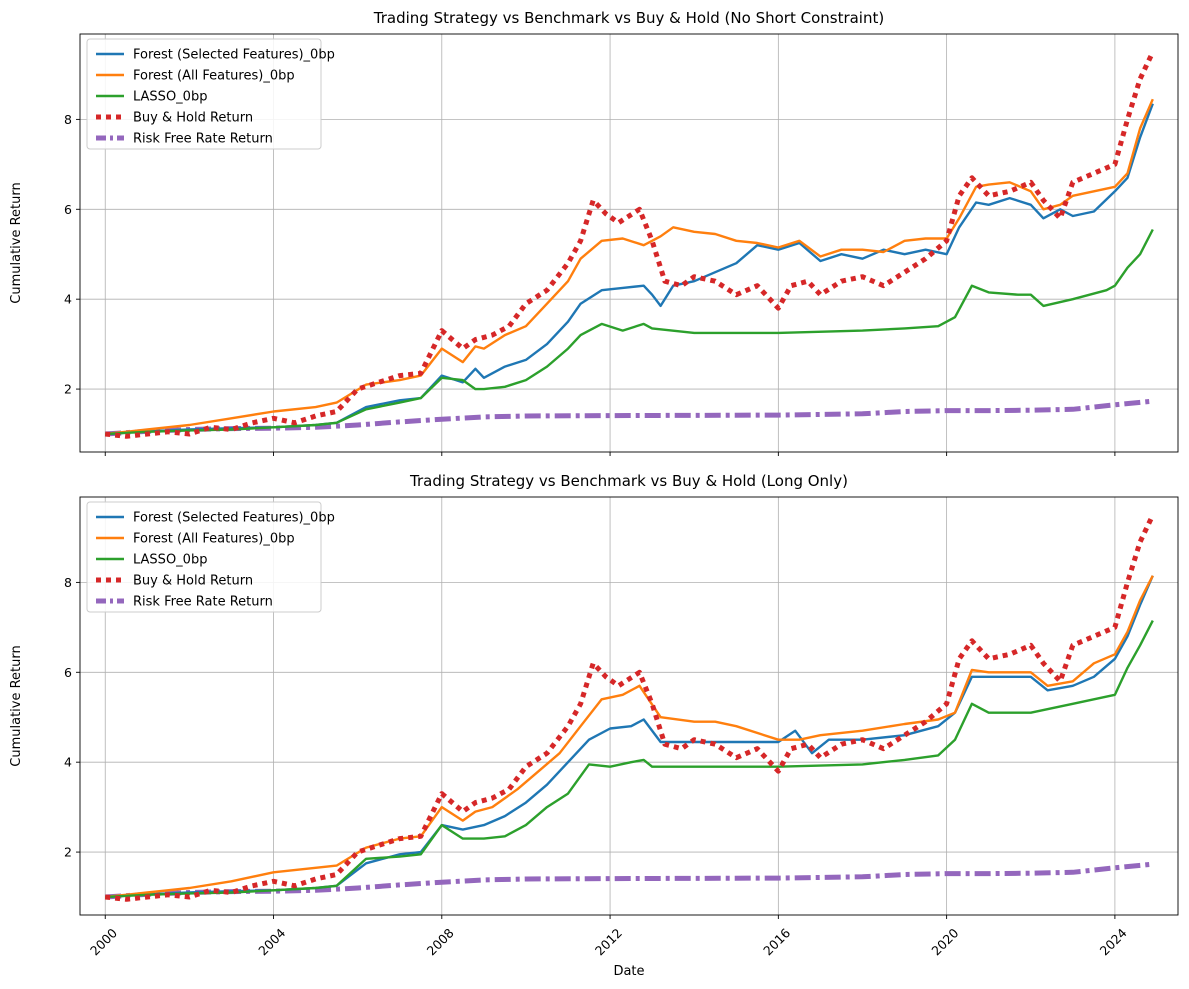 The height and width of the screenshot is (989, 1189). What do you see at coordinates (776, 941) in the screenshot?
I see `x-tick-label: 2016` at bounding box center [776, 941].